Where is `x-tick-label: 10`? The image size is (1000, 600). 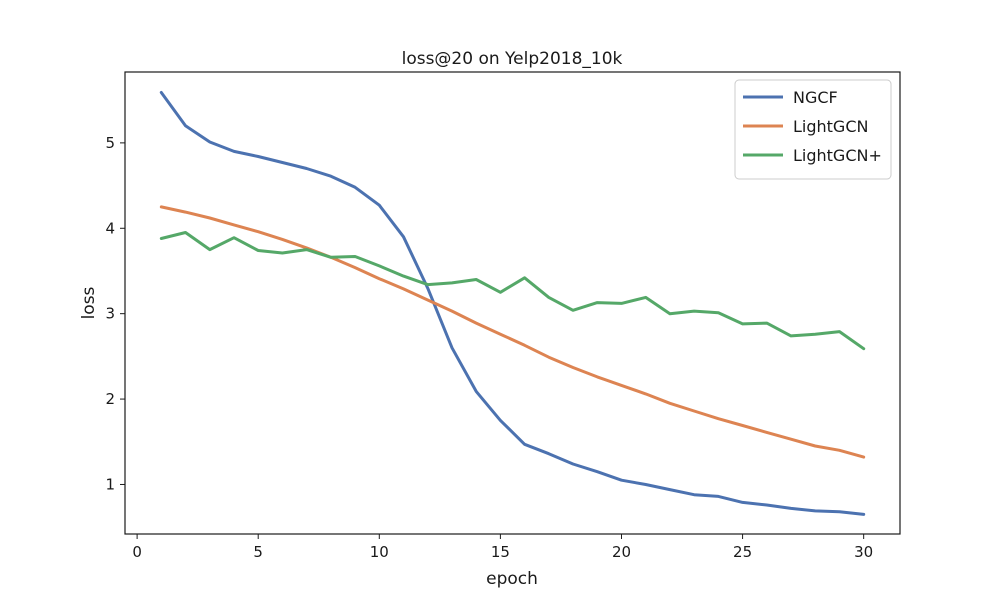 x-tick-label: 10 is located at coordinates (379, 552).